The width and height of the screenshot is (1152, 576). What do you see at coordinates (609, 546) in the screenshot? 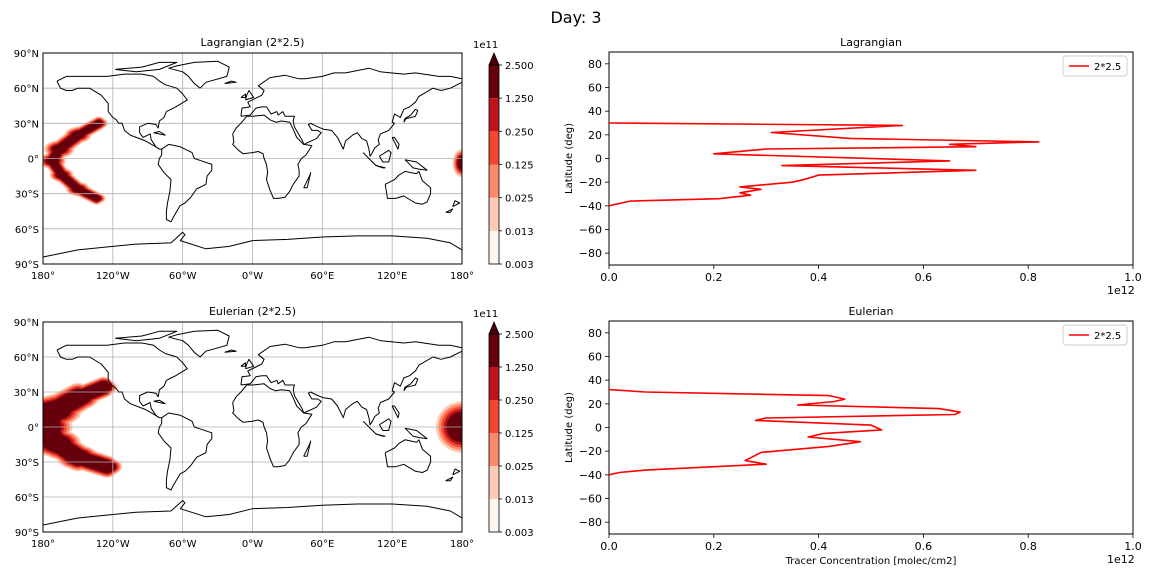
I see `x-tick-label: 0.0` at bounding box center [609, 546].